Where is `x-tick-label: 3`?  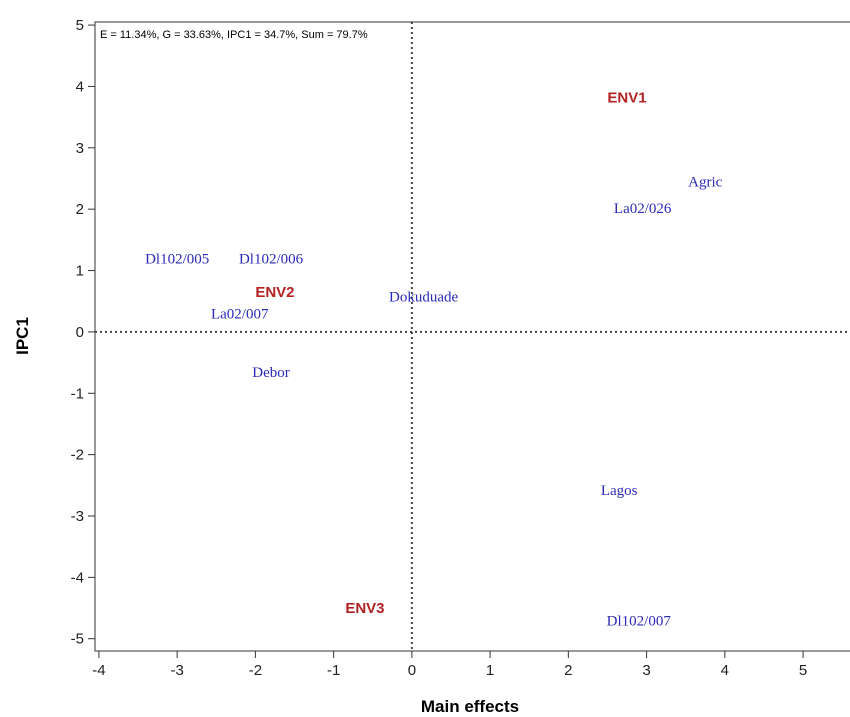
x-tick-label: 3 is located at coordinates (646, 670).